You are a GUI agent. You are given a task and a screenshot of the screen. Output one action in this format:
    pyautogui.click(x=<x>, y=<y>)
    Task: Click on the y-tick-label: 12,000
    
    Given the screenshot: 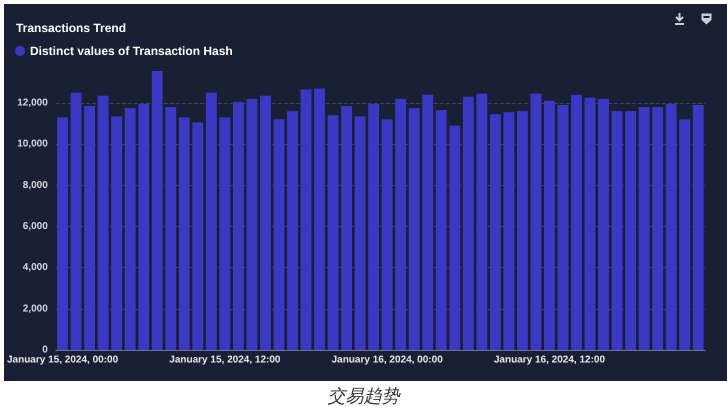 What is the action you would take?
    pyautogui.click(x=32, y=102)
    